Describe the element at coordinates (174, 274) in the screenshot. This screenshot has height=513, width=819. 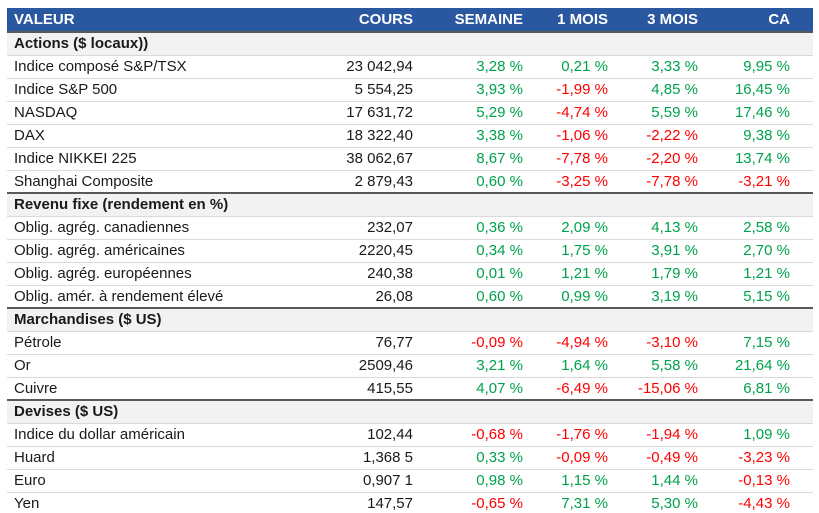
I see `row-label: Oblig. agrég. européennes` at that location.